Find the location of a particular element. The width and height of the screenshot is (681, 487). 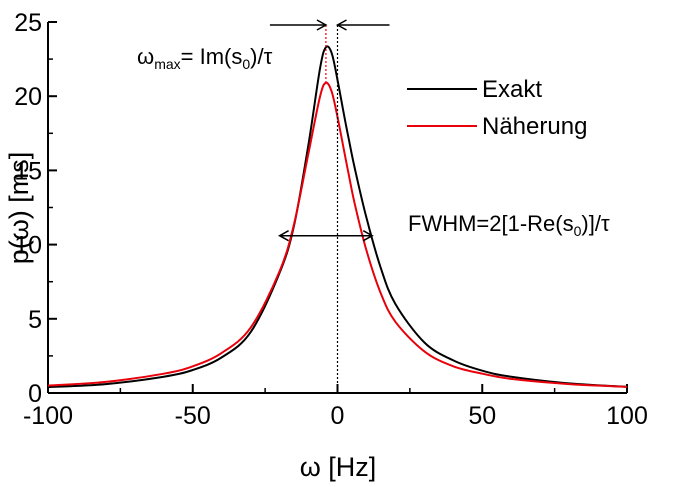

legend-label-exakt: Exakt is located at coordinates (512, 89).